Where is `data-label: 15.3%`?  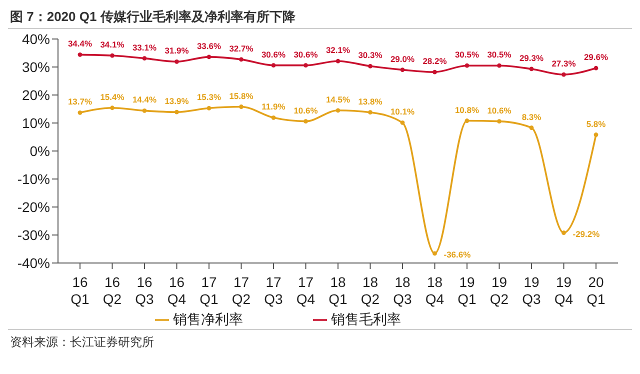 data-label: 15.3% is located at coordinates (209, 97).